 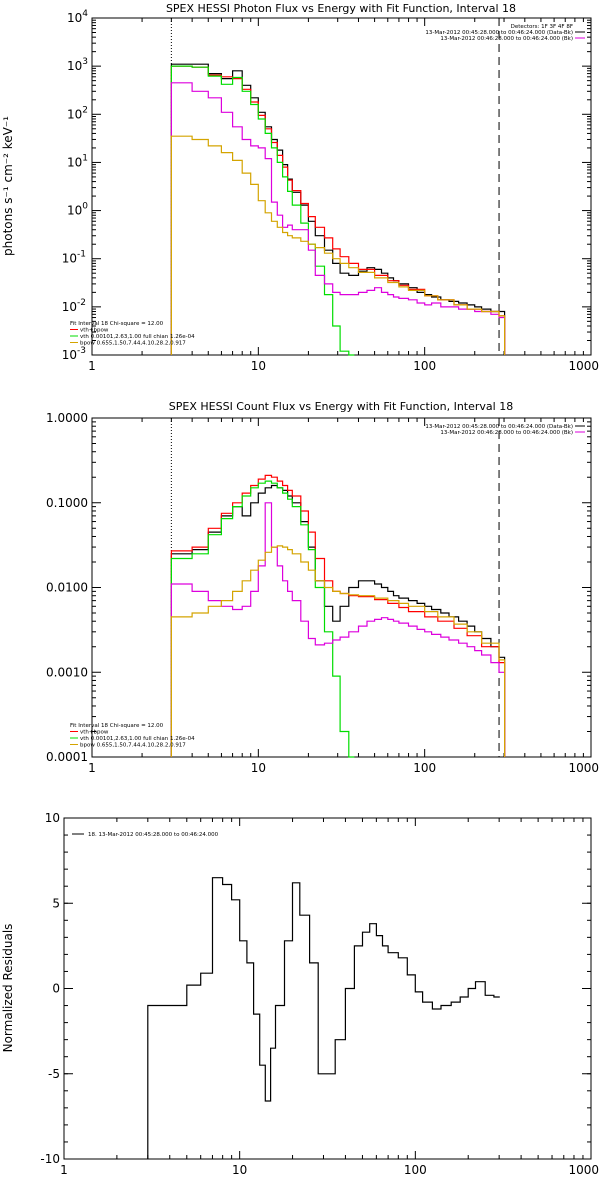 What do you see at coordinates (54, 1074) in the screenshot?
I see `y-tick-label: -5` at bounding box center [54, 1074].